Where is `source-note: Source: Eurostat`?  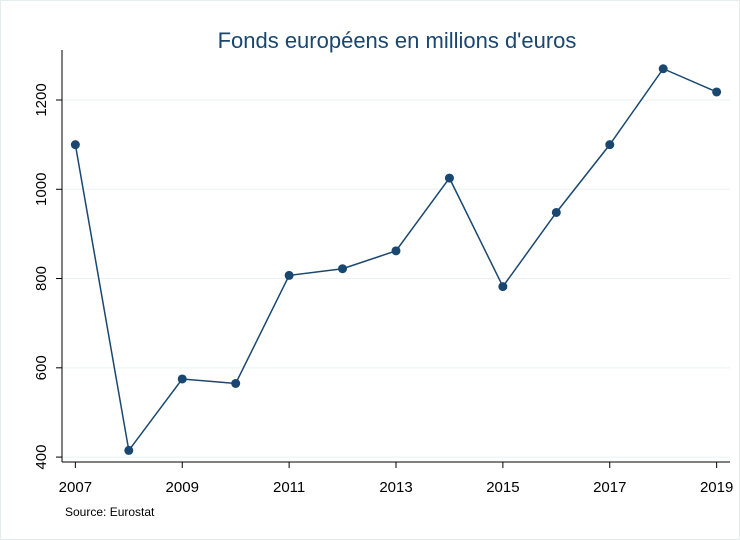
source-note: Source: Eurostat is located at coordinates (110, 512).